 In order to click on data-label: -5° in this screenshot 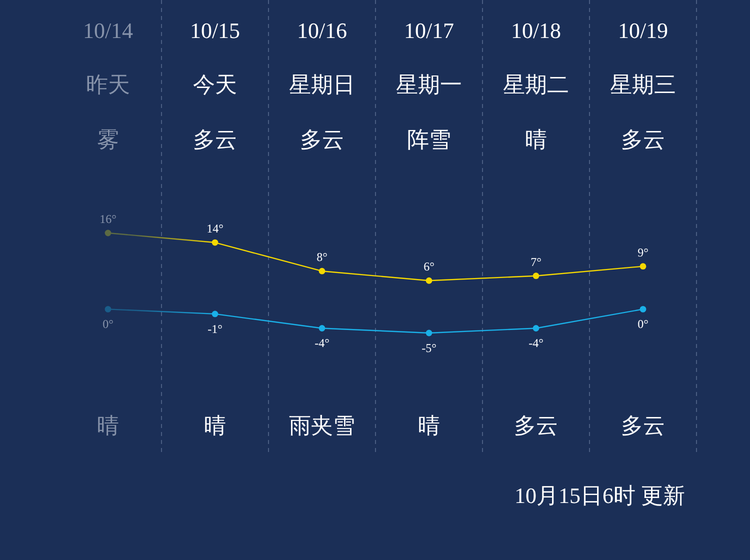, I will do `click(429, 348)`.